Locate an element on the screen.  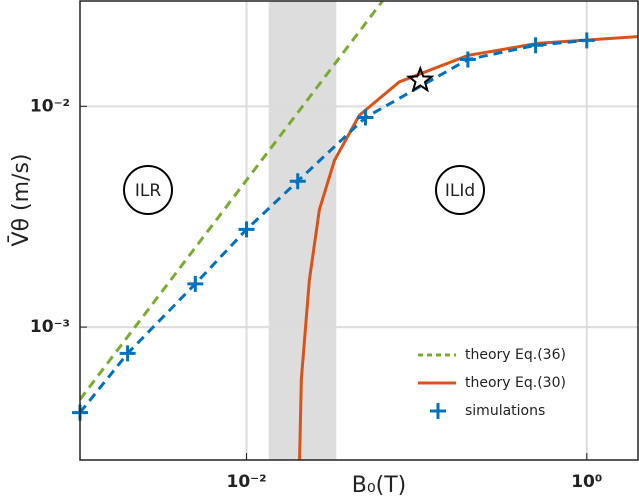
y-tick-label: 10⁻³ is located at coordinates (50, 327).